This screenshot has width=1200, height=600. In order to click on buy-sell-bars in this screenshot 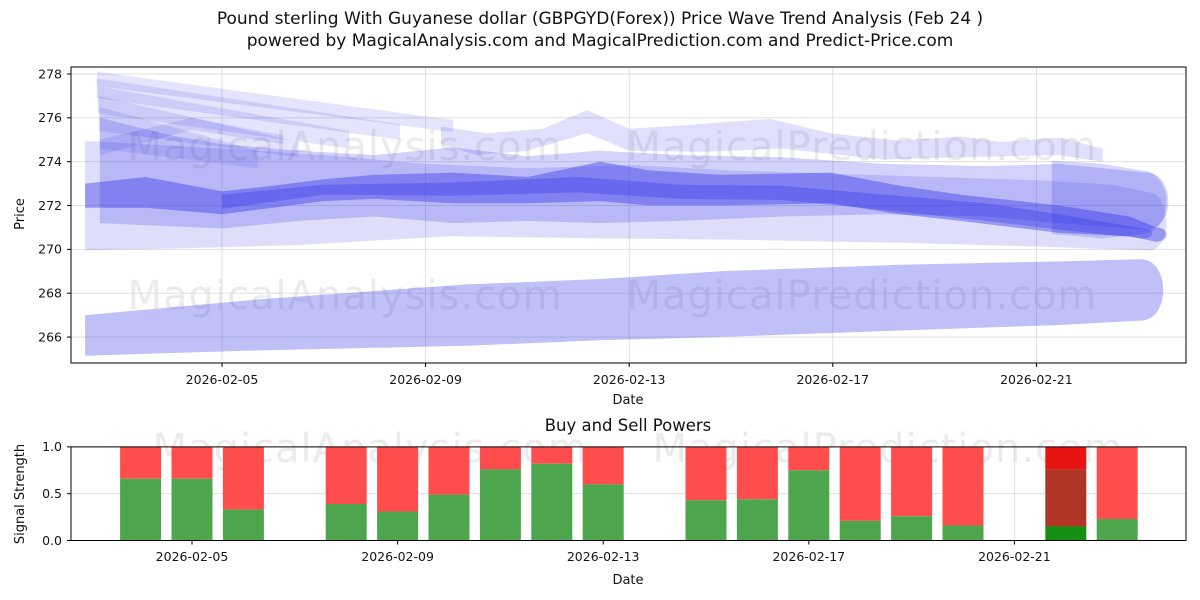, I will do `click(629, 493)`.